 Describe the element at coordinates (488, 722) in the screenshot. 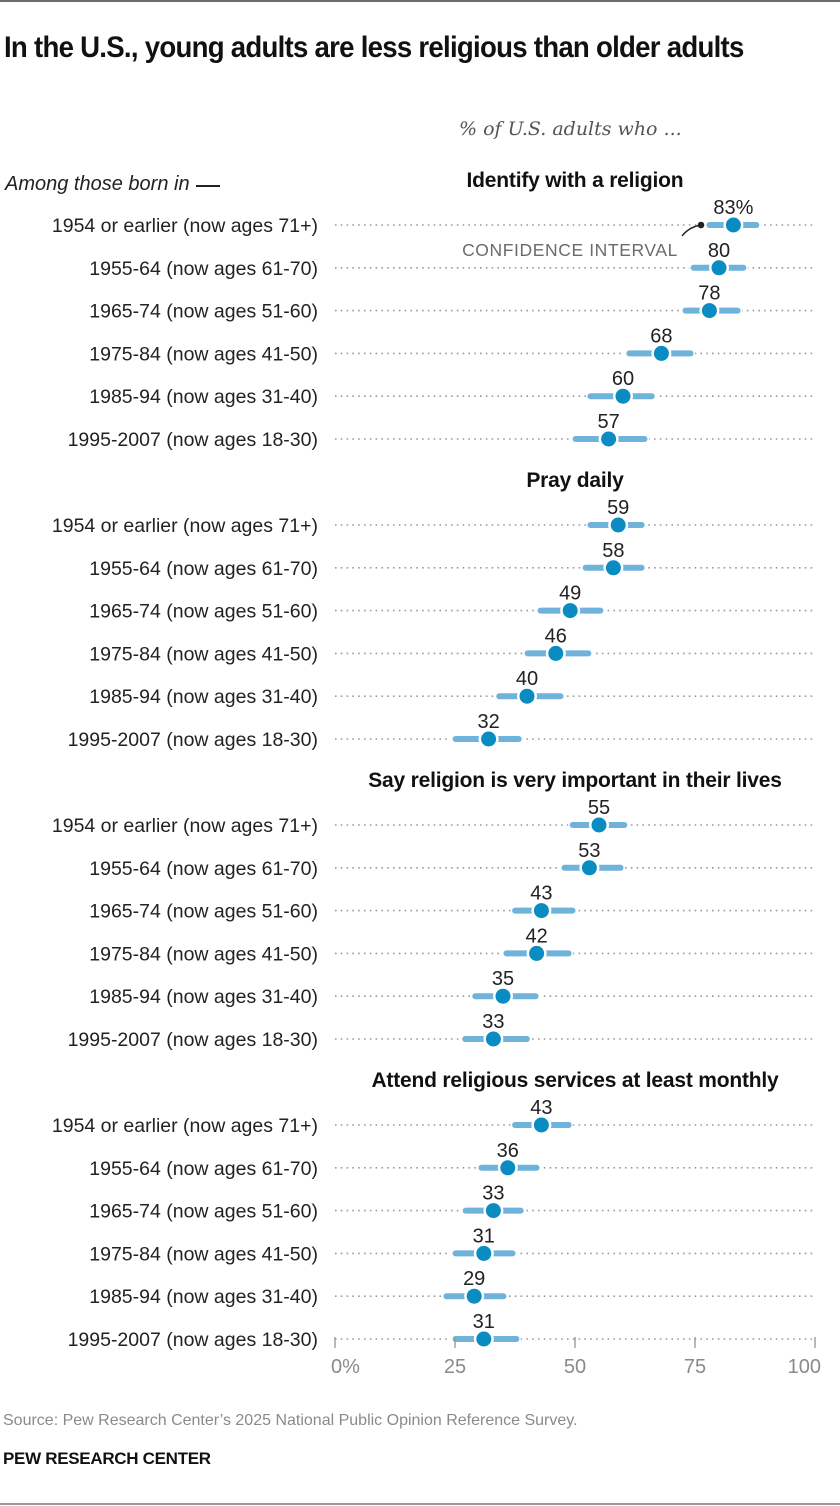

I see `data-label: 32` at that location.